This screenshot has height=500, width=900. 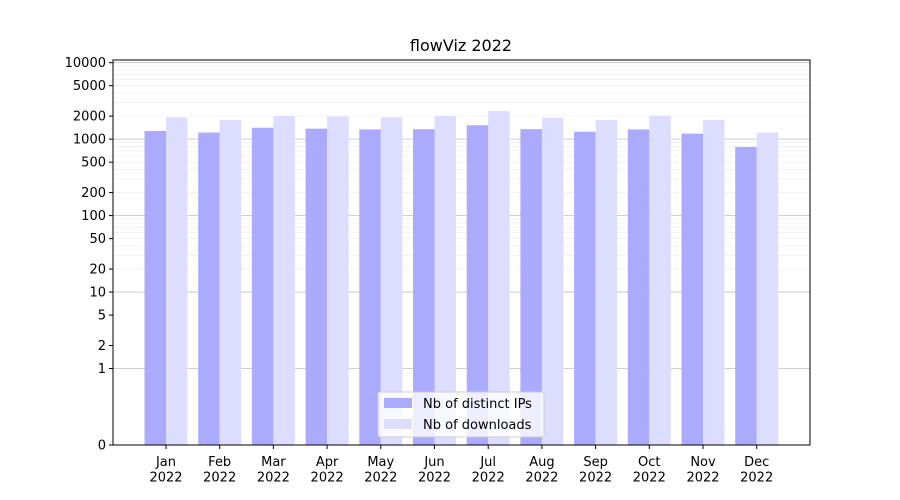 What do you see at coordinates (93, 216) in the screenshot?
I see `y-tick-label: 100` at bounding box center [93, 216].